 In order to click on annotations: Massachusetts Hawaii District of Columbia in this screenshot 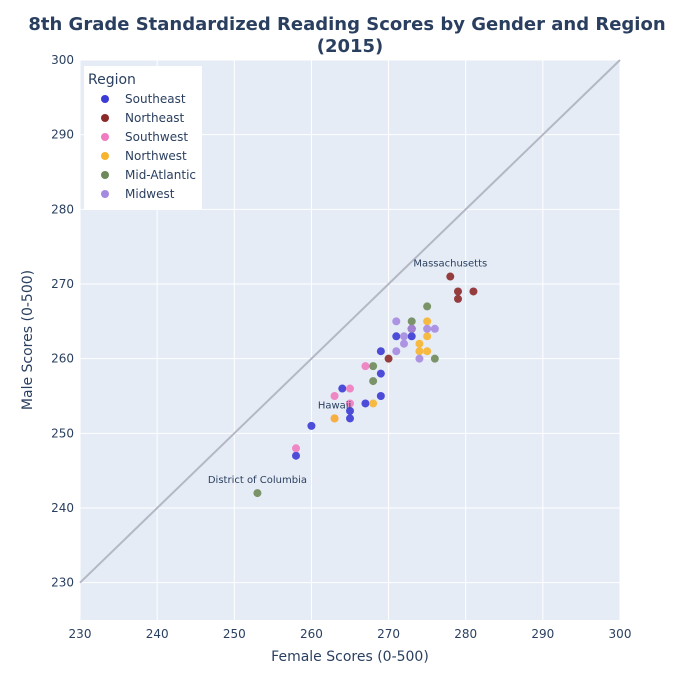, I will do `click(347, 373)`.